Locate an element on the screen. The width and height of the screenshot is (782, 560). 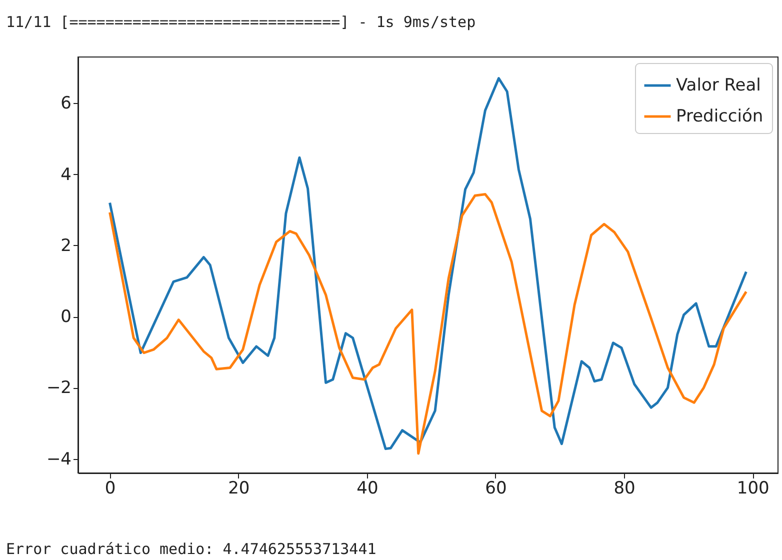
x-tick-label: 80 is located at coordinates (625, 488).